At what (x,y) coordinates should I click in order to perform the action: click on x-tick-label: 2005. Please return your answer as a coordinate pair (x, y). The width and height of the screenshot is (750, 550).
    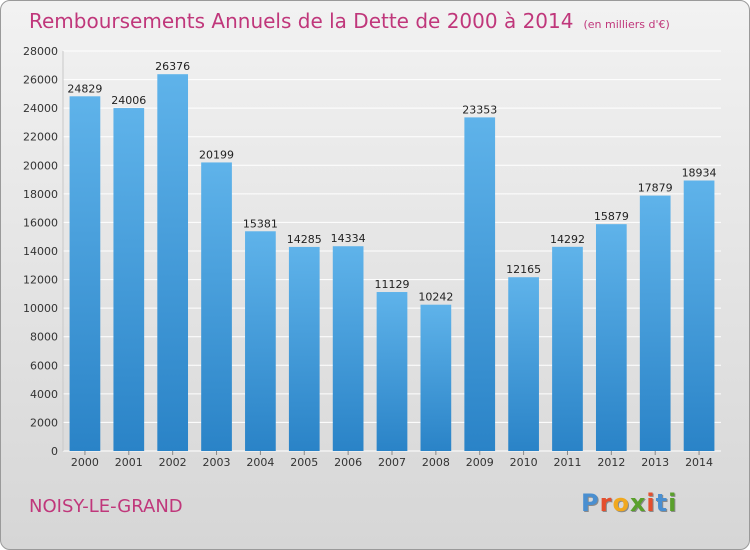
    Looking at the image, I should click on (304, 462).